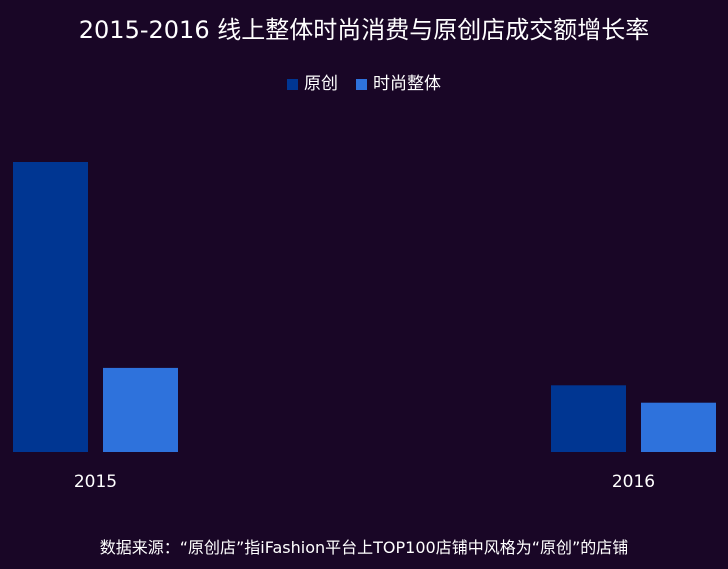 This screenshot has height=569, width=728. Describe the element at coordinates (407, 84) in the screenshot. I see `legend-label-fashion-overall: 时尚整体` at that location.